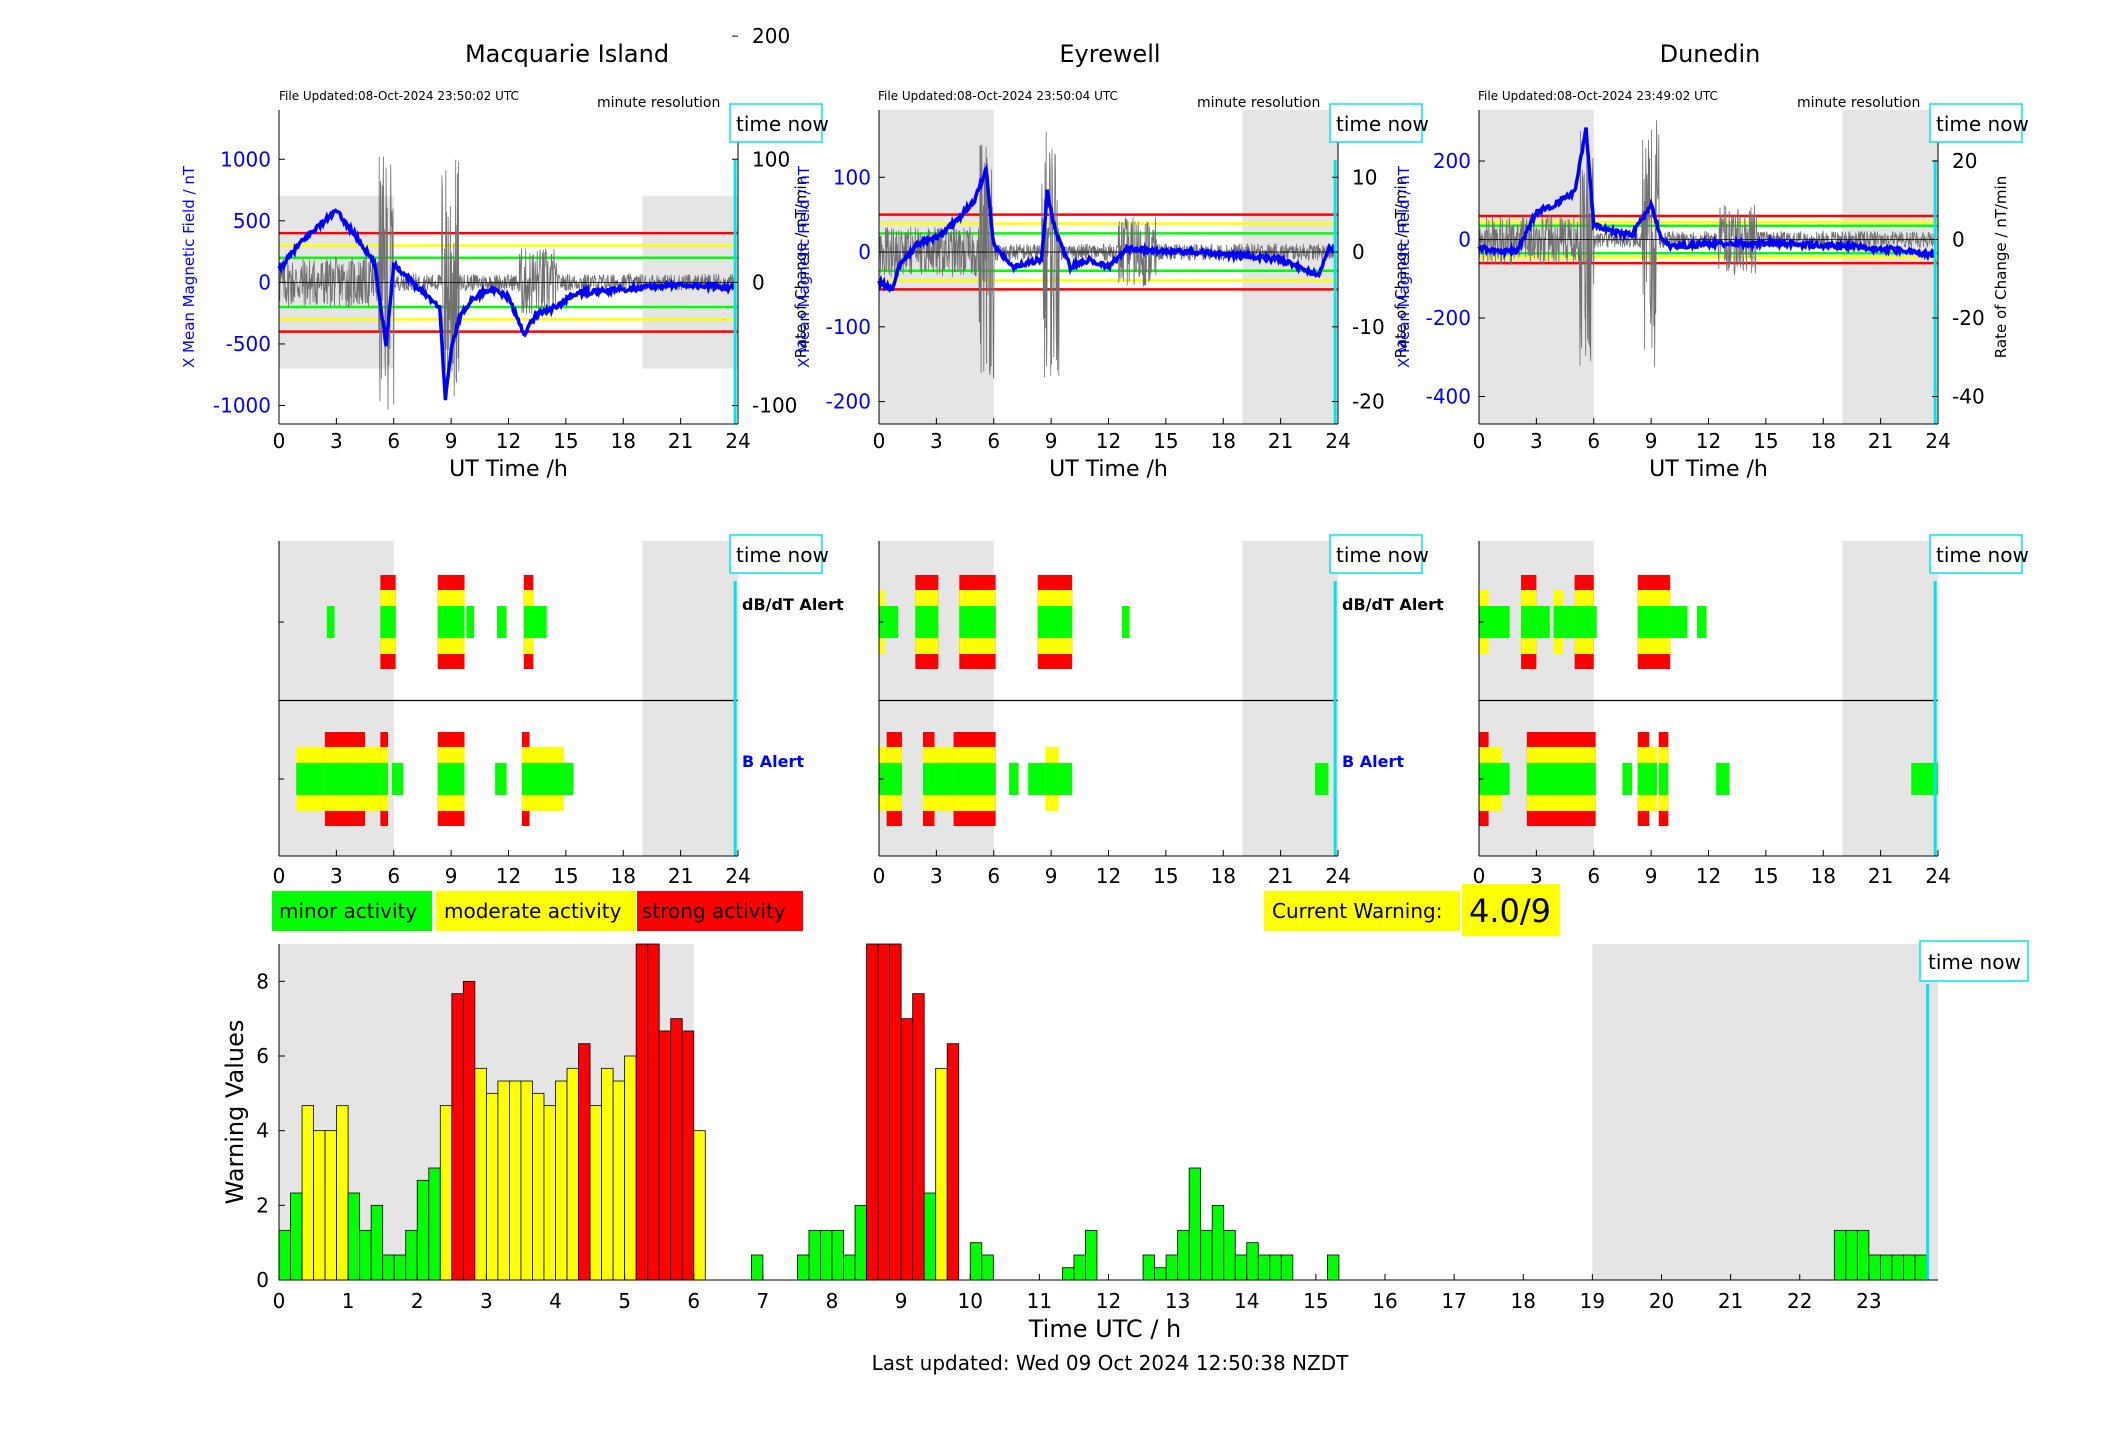  I want to click on x-tick-label: 13, so click(1177, 1301).